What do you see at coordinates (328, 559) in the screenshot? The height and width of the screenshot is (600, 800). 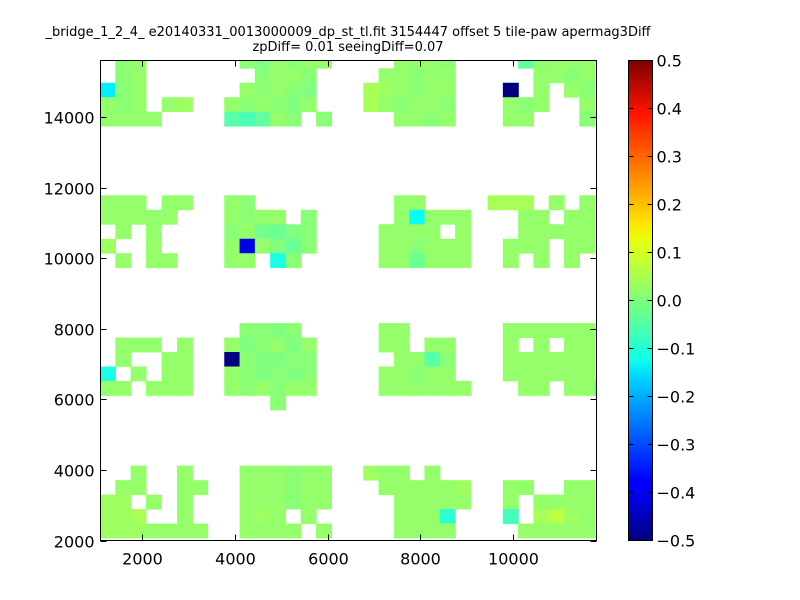 I see `x-tick-label: 6000` at bounding box center [328, 559].